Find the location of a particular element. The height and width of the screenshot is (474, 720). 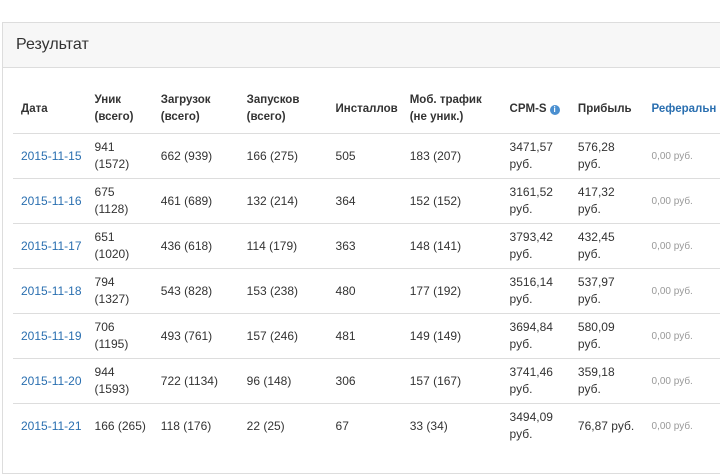

table-cell: 3694,84 руб. is located at coordinates (535, 336).